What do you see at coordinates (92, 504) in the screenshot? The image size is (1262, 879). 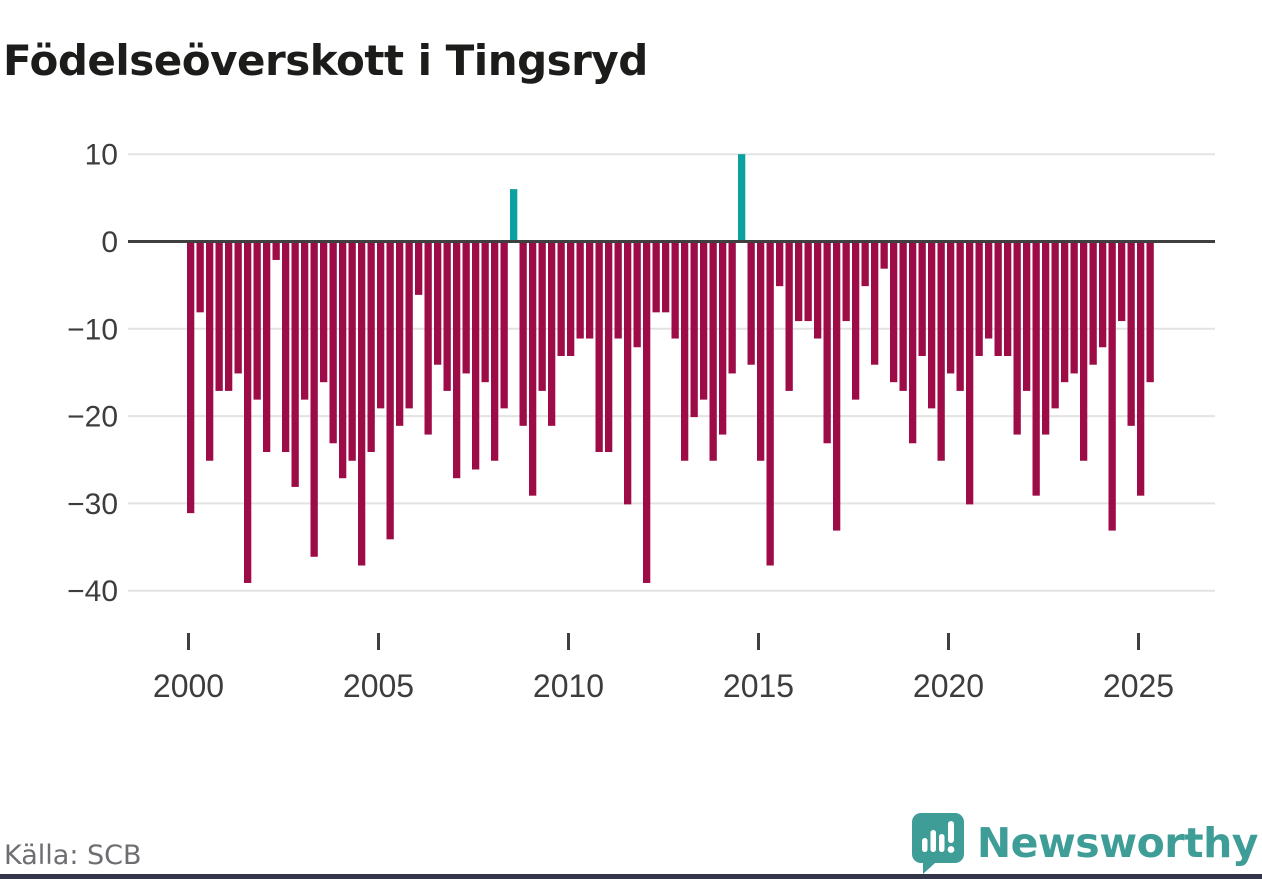 I see `y-axis-tick-label: −30` at bounding box center [92, 504].